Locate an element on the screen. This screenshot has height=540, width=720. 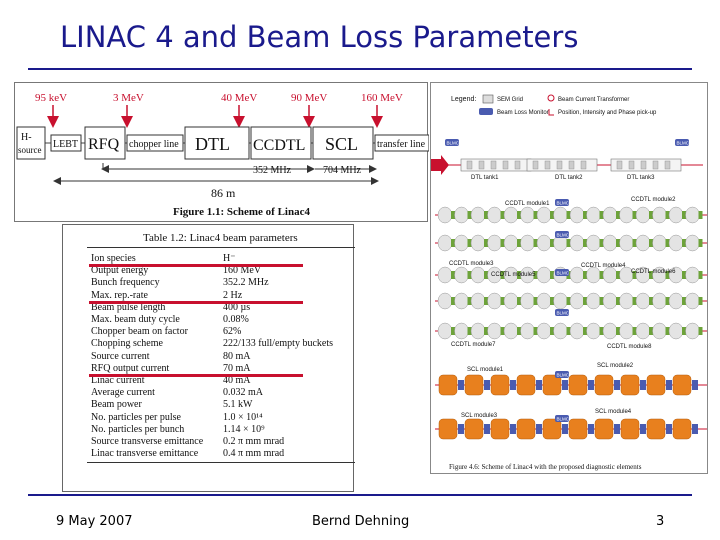
parameter-value: 1.0 × 10¹⁴ is located at coordinates (243, 417).